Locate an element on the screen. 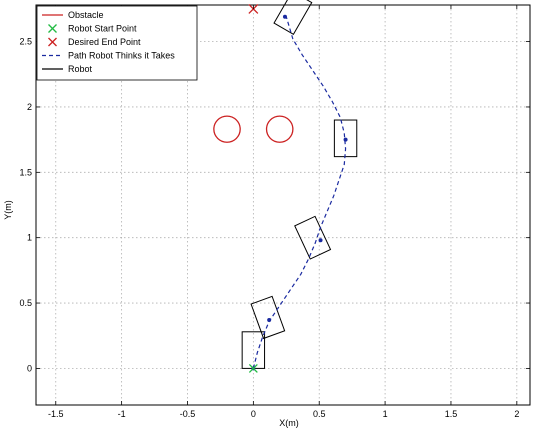  legend-label: Robot is located at coordinates (80, 69).